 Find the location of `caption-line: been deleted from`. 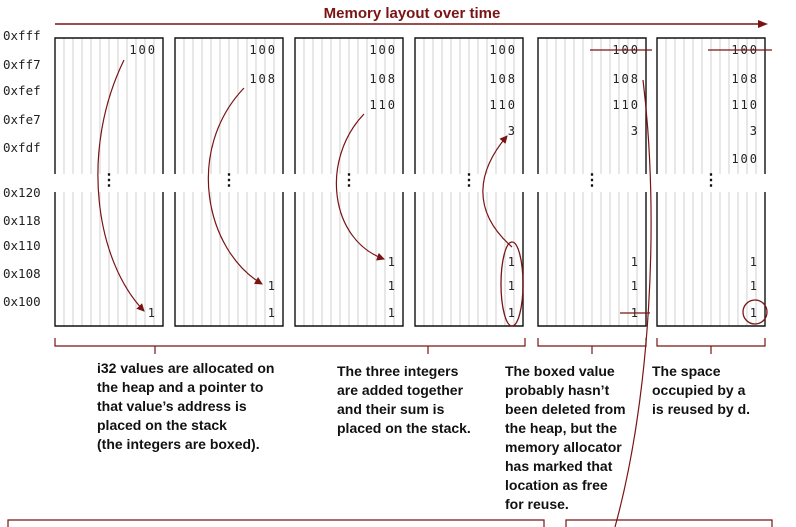

caption-line: been deleted from is located at coordinates (565, 409).